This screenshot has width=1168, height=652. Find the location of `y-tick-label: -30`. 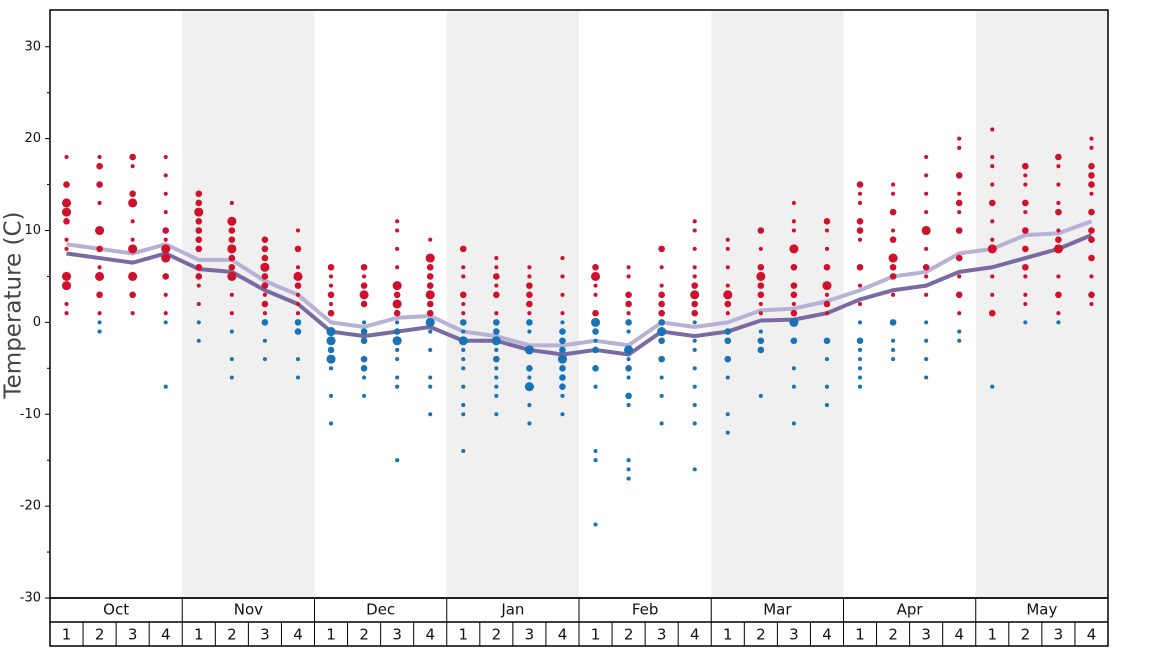

y-tick-label: -30 is located at coordinates (30, 598).